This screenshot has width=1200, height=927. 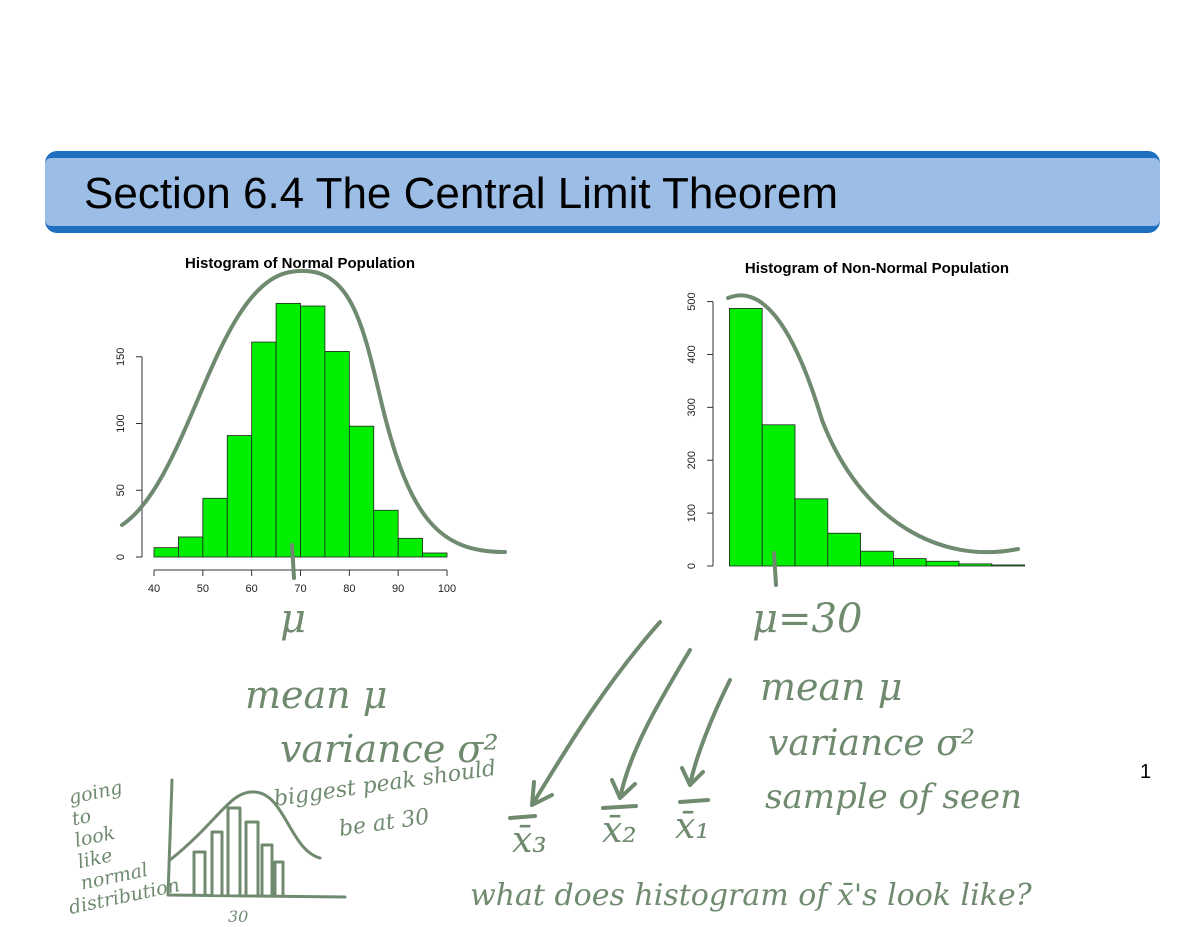 I want to click on chart-title: Histogram of Normal Population, so click(x=300, y=263).